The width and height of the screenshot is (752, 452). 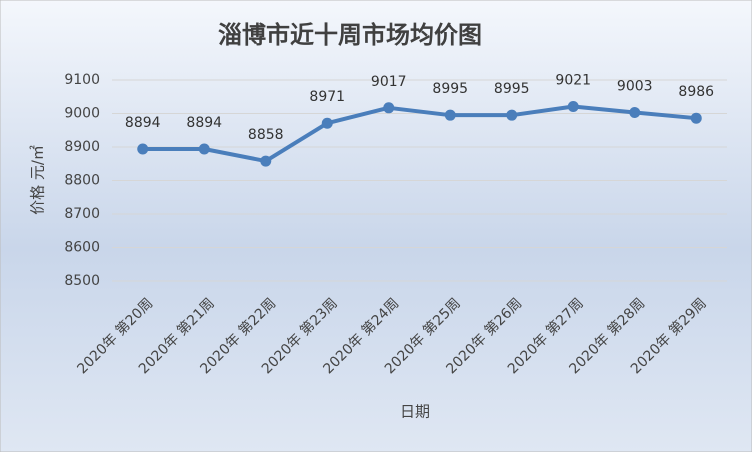 I want to click on y-tick-label: 8500, so click(x=82, y=281).